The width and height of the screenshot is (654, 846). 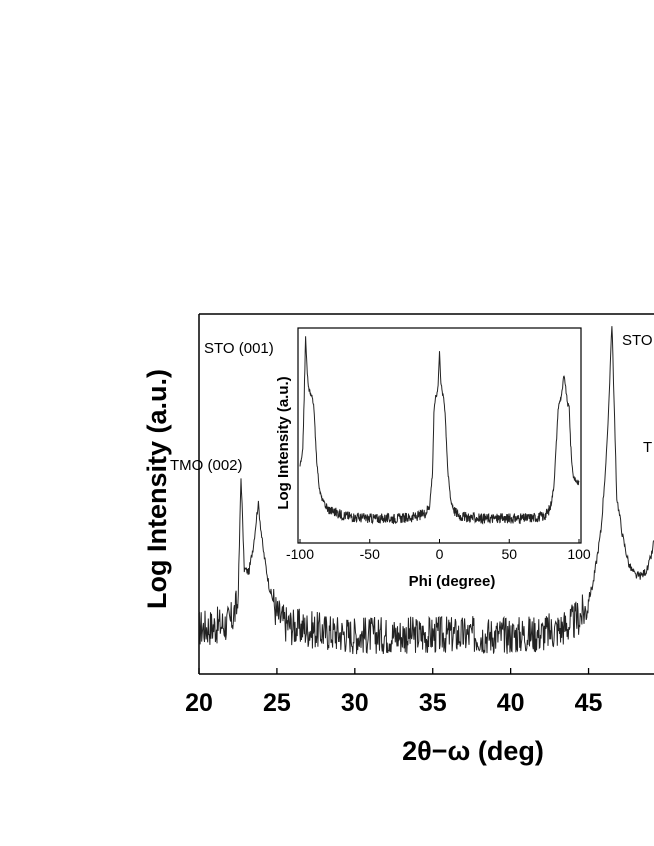 I want to click on main-x-tick-label: 35, so click(x=433, y=703).